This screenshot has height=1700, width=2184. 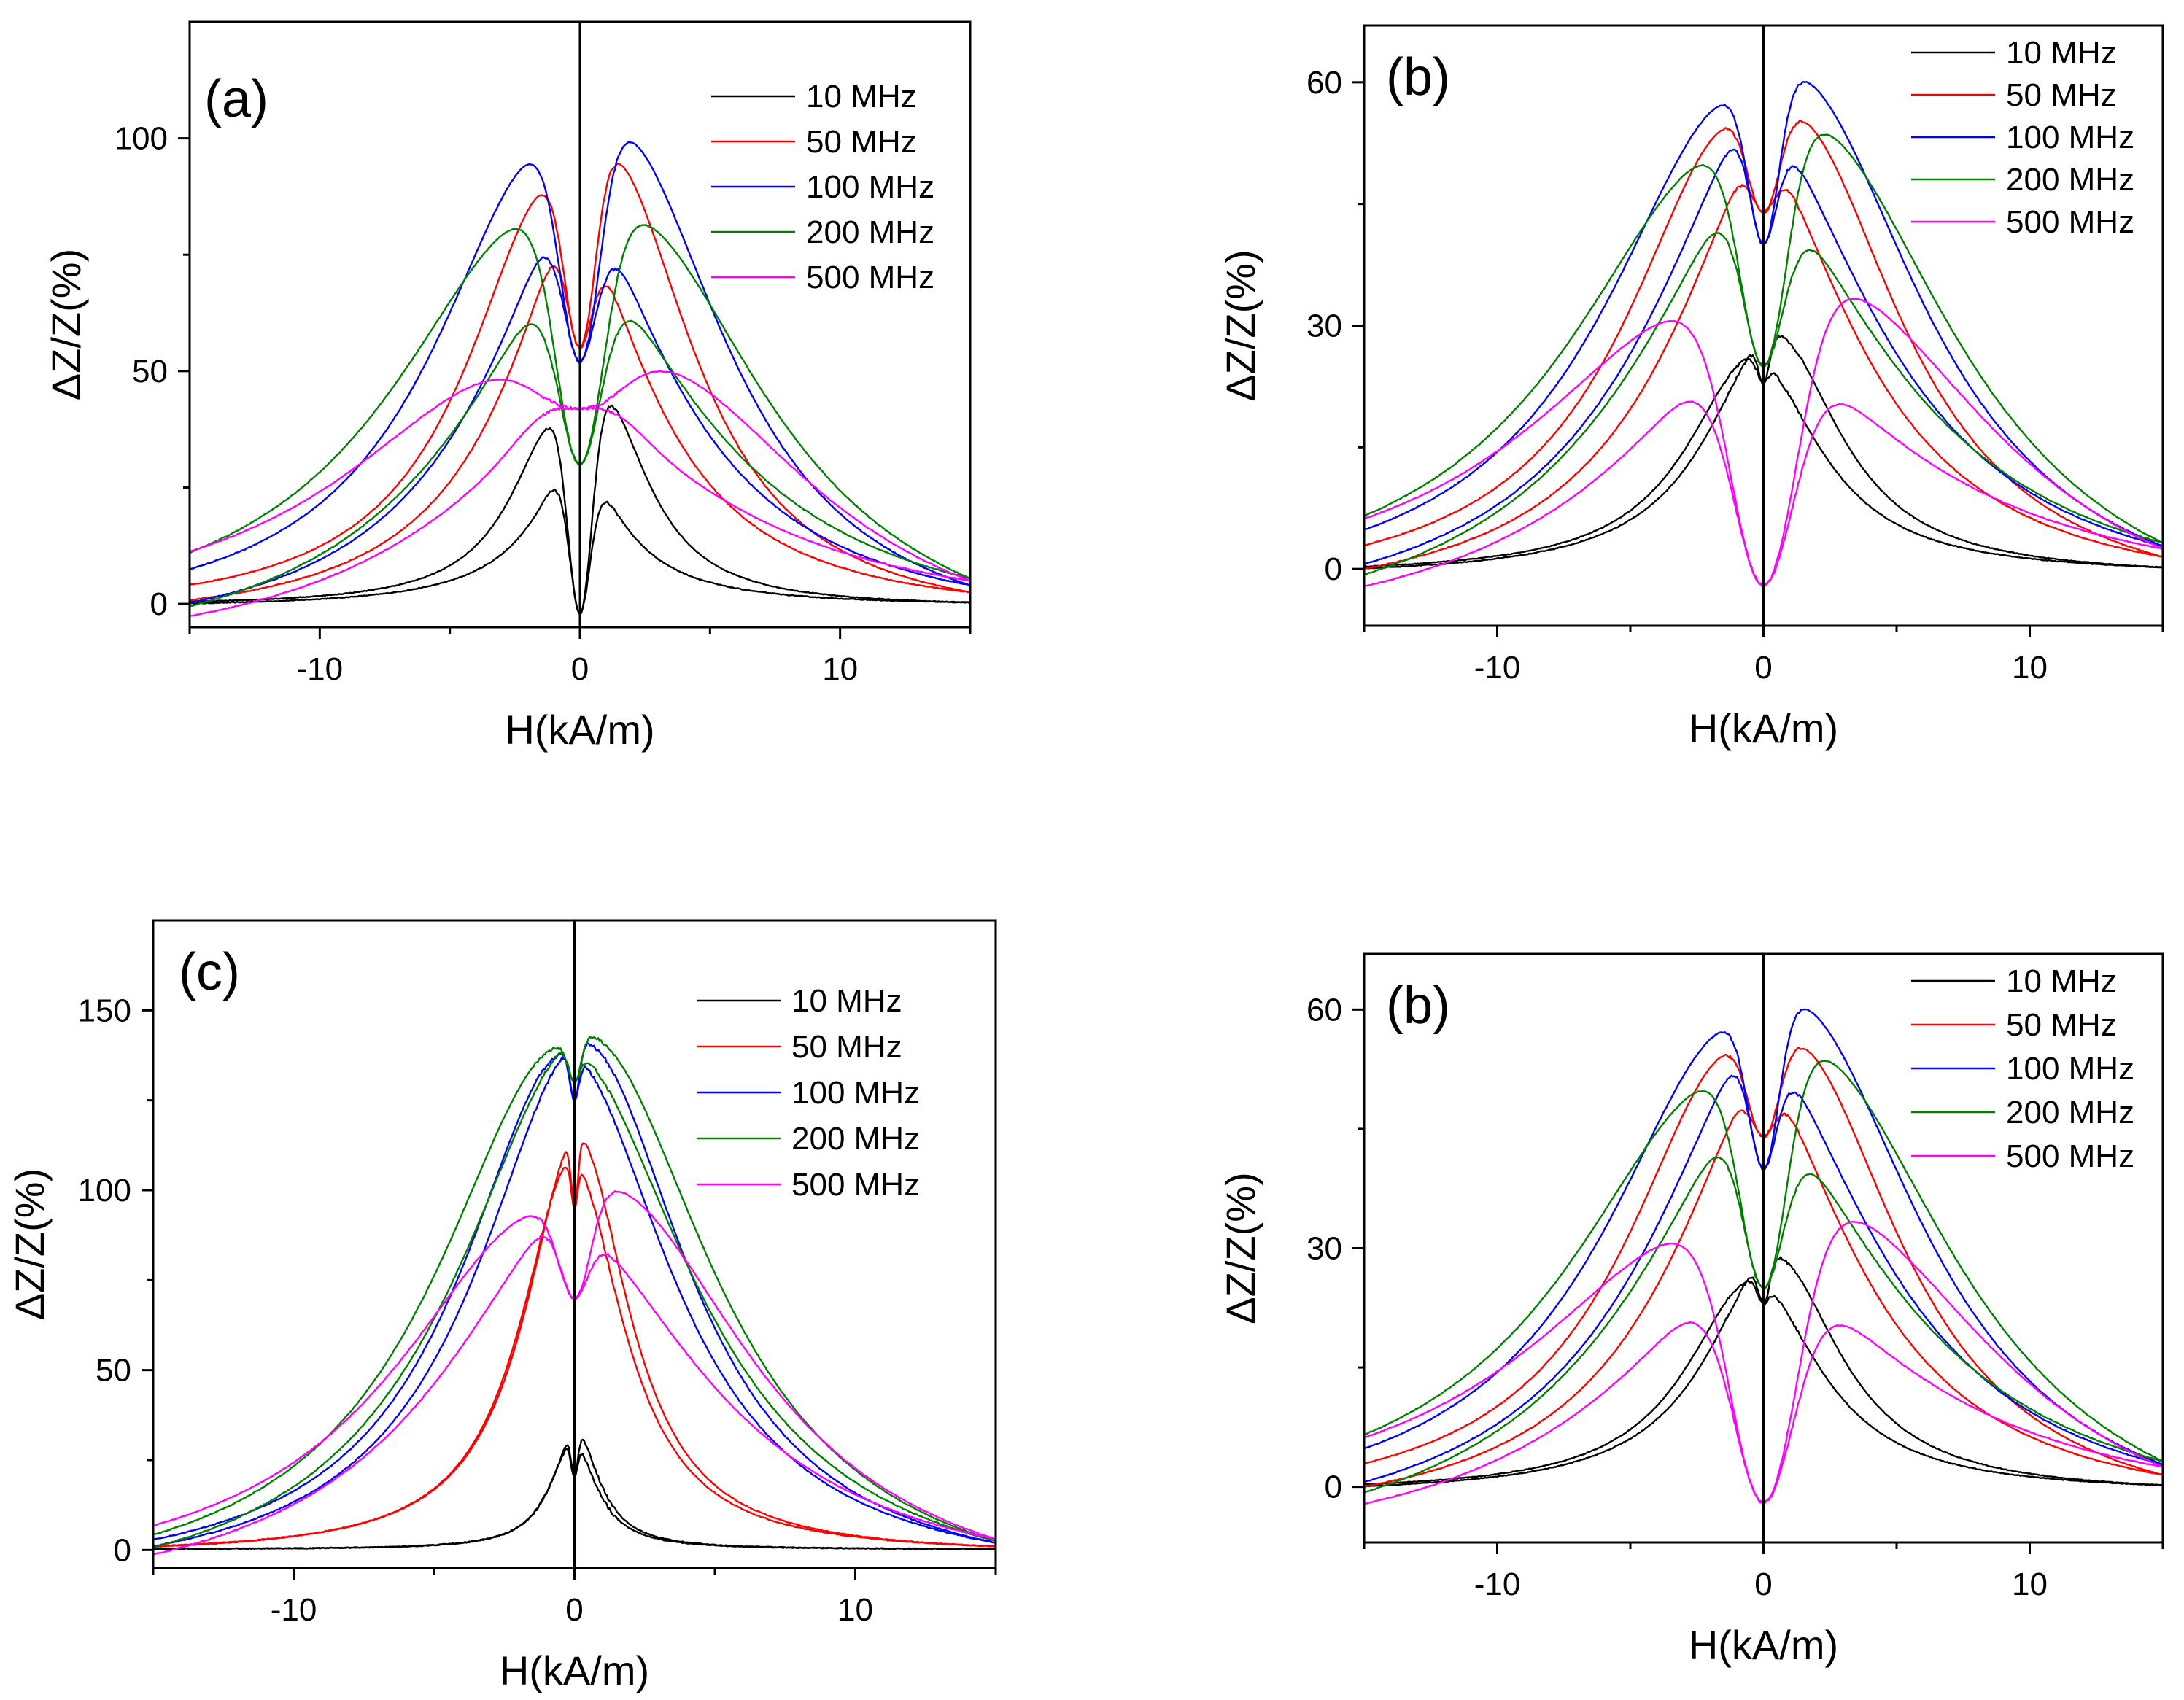 I want to click on panel-label: (a), so click(x=236, y=99).